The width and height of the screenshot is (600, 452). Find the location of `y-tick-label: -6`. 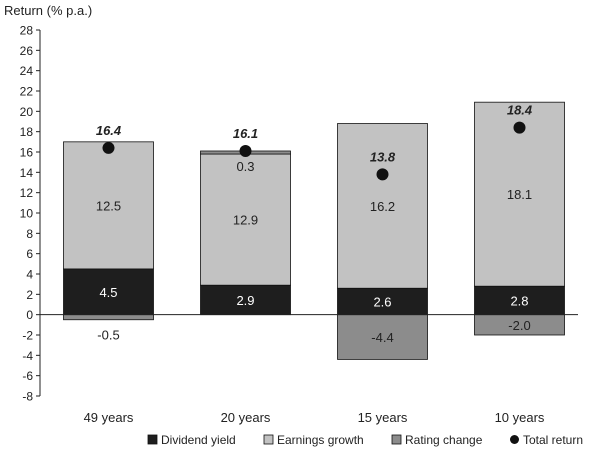

y-tick-label: -6 is located at coordinates (27, 376).